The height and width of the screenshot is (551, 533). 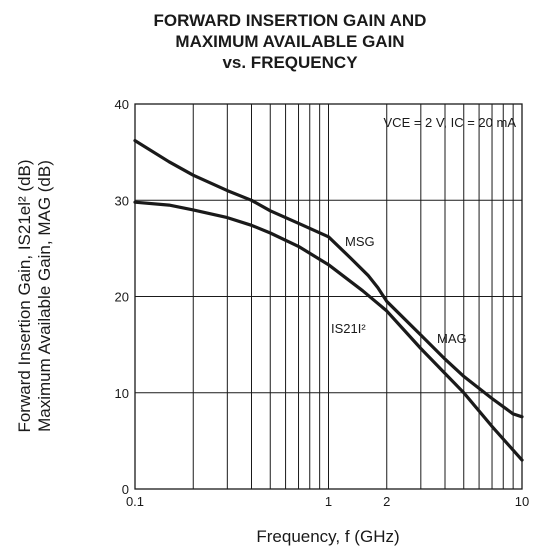 I want to click on y-tick-label: 20, so click(x=122, y=297).